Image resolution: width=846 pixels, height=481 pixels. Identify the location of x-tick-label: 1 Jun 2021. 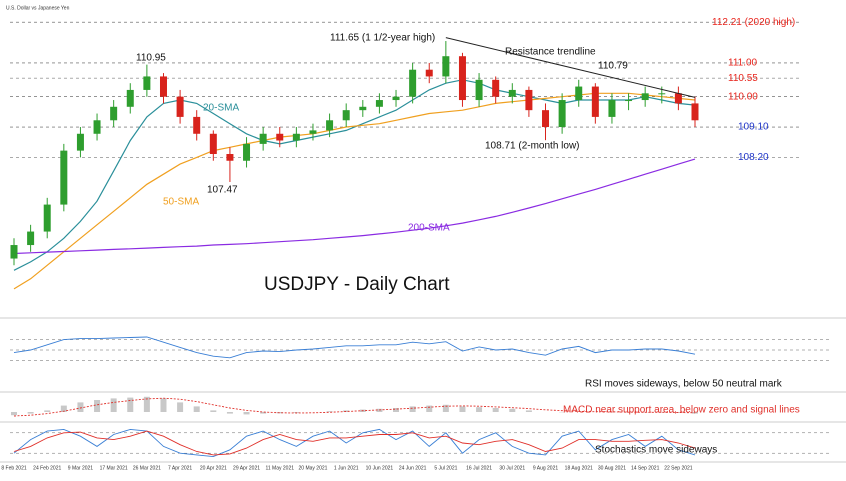
(346, 468).